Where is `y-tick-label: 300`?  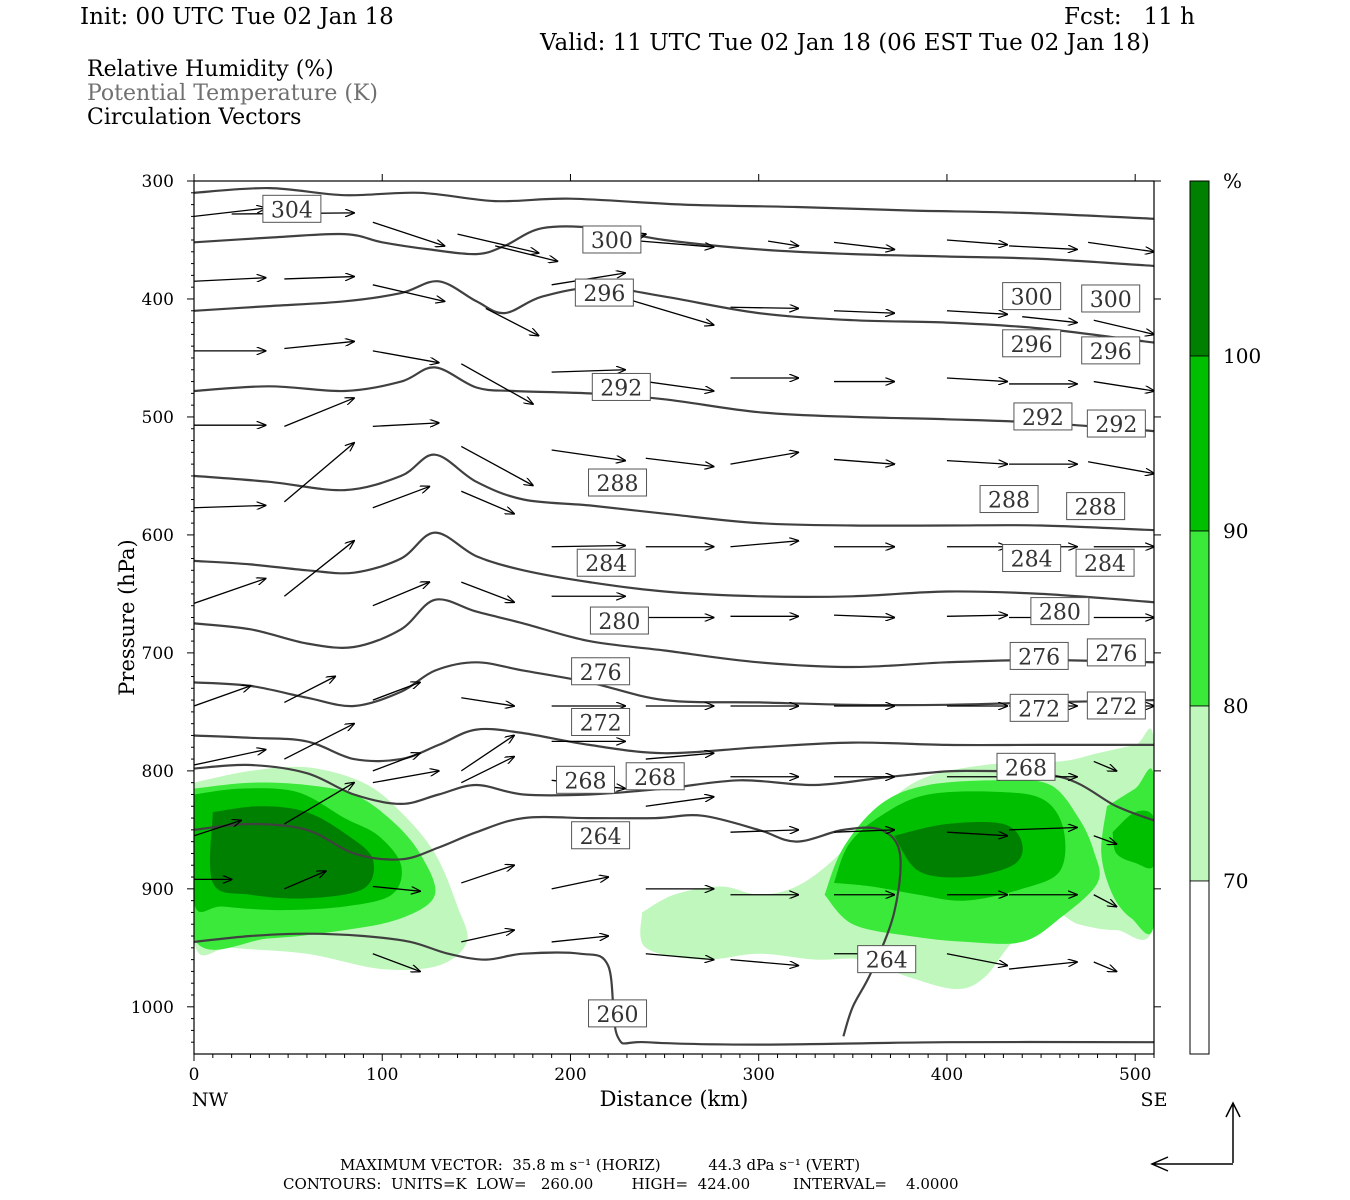
y-tick-label: 300 is located at coordinates (158, 182).